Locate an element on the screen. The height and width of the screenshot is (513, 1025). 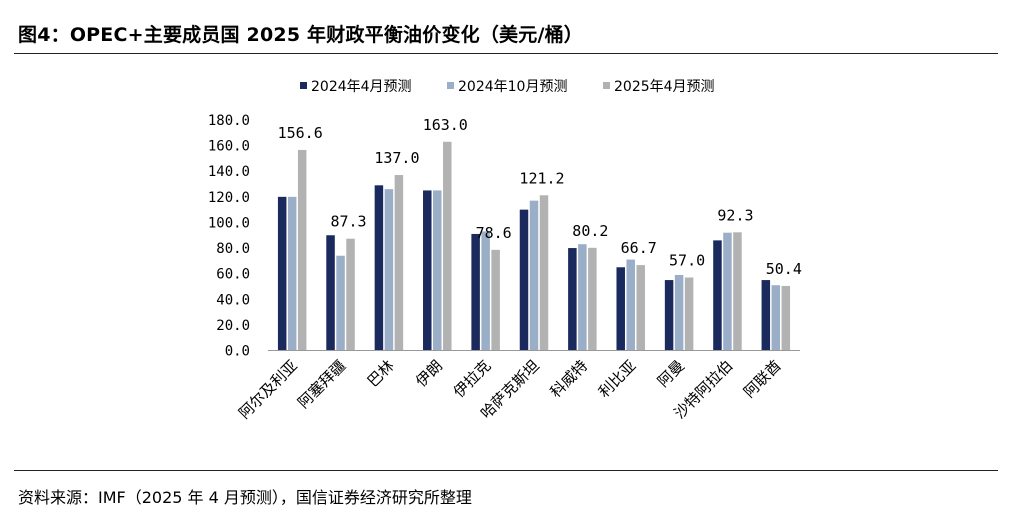
y-tick-label: 140.0 is located at coordinates (229, 172).